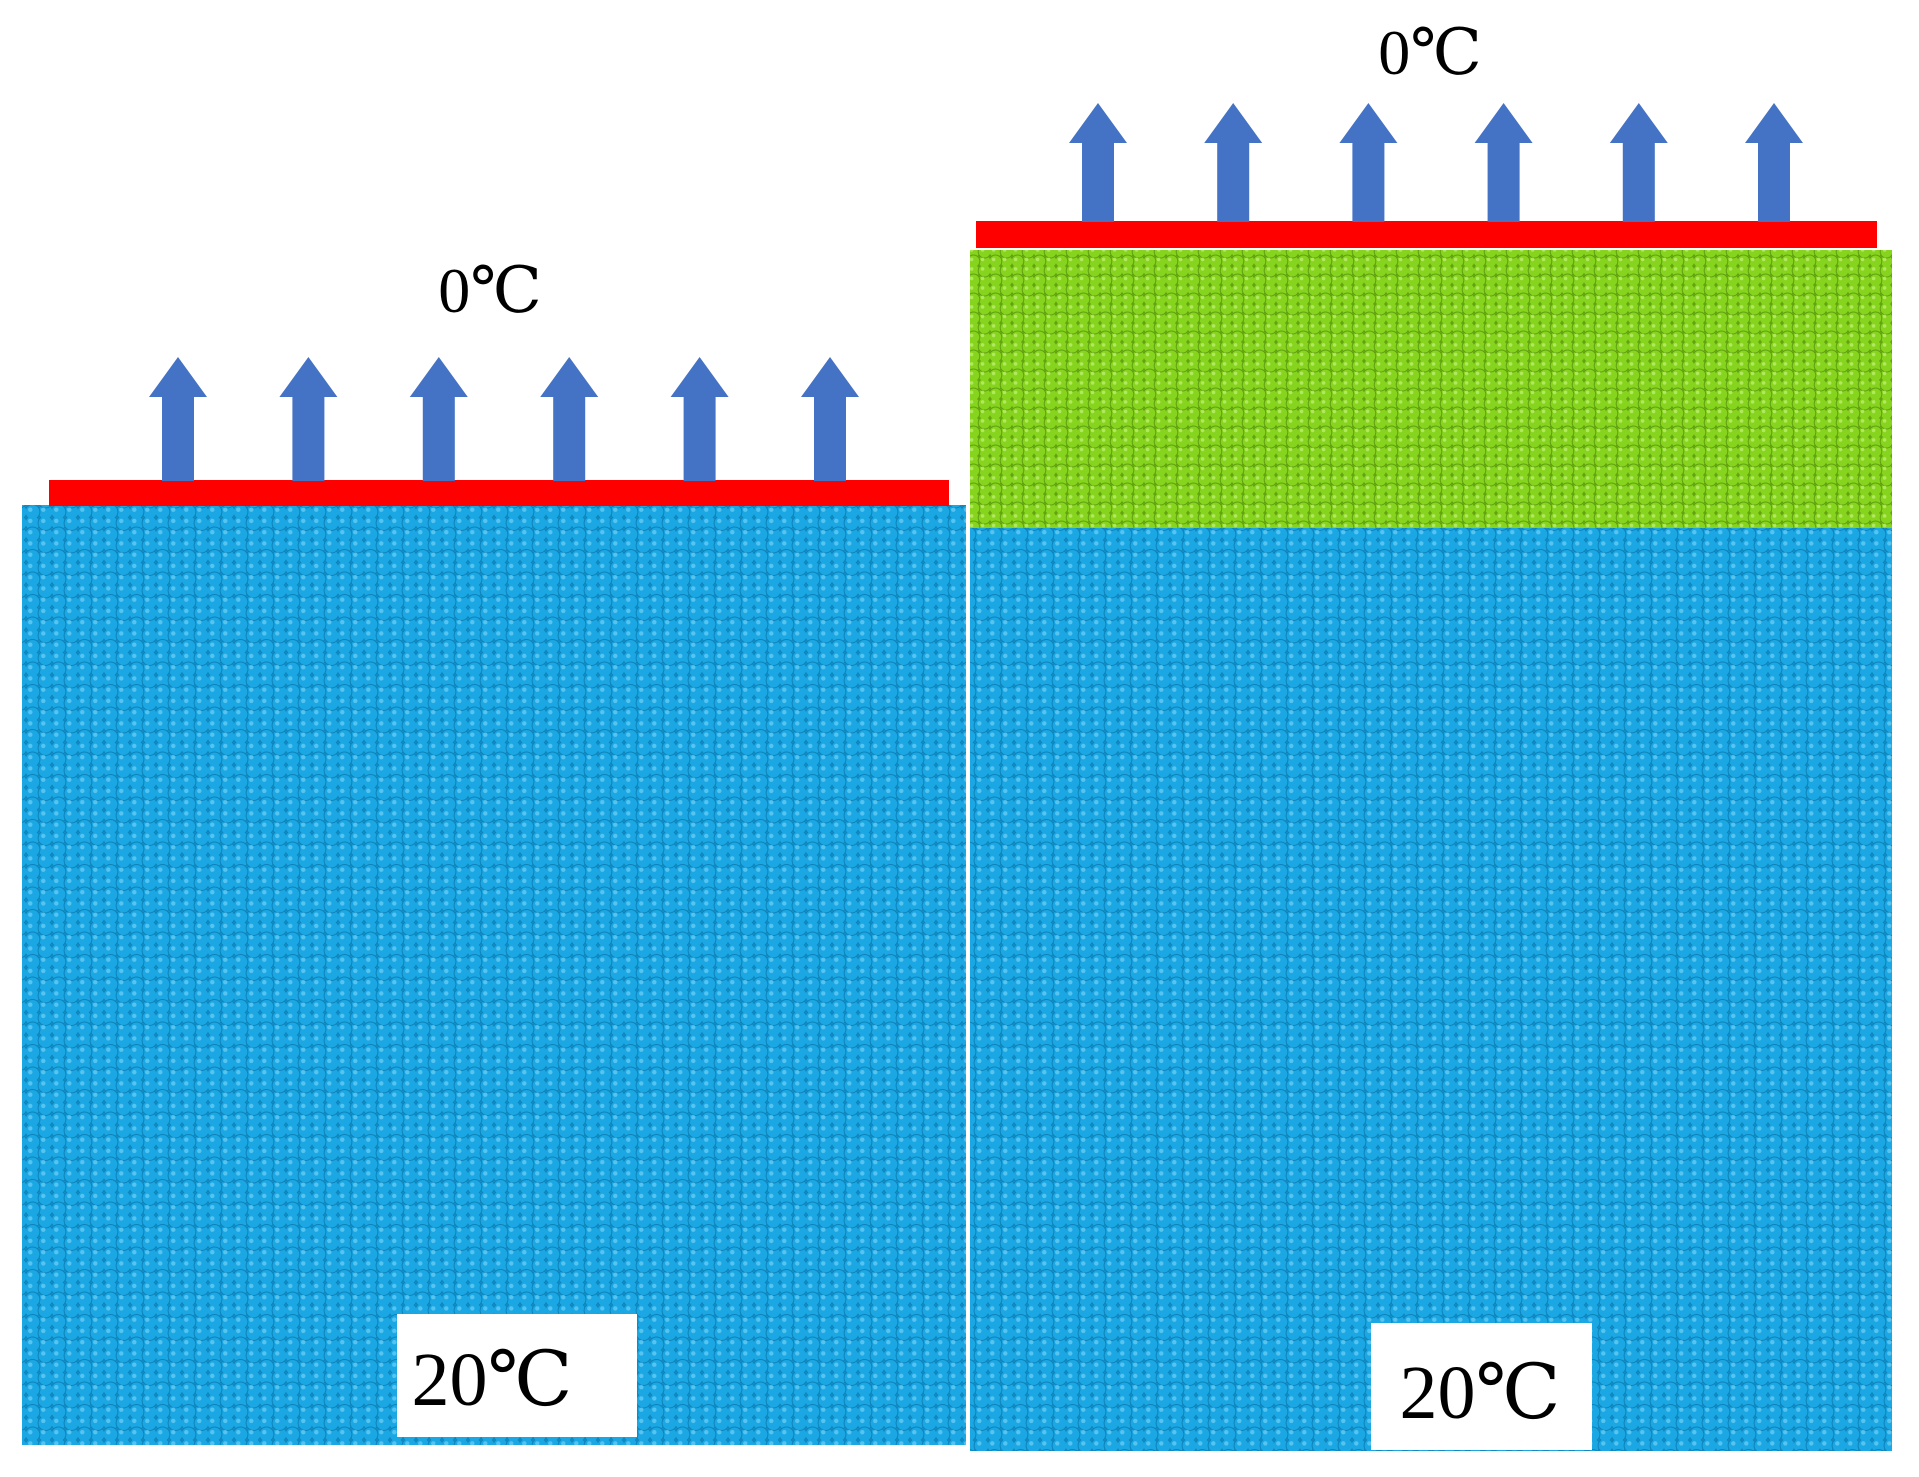 The width and height of the screenshot is (1919, 1477). Describe the element at coordinates (499, 493) in the screenshot. I see `left-cold-plate` at that location.